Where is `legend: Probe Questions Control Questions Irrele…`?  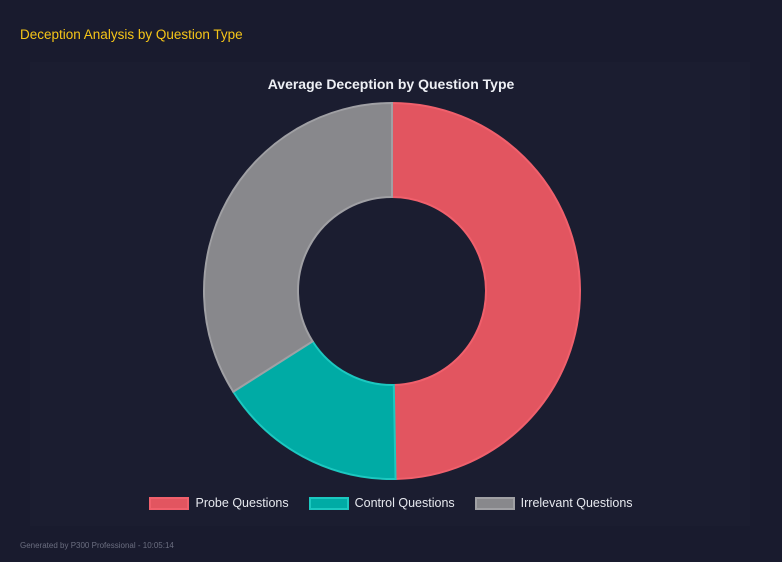
legend: Probe Questions Control Questions Irrele… is located at coordinates (391, 503).